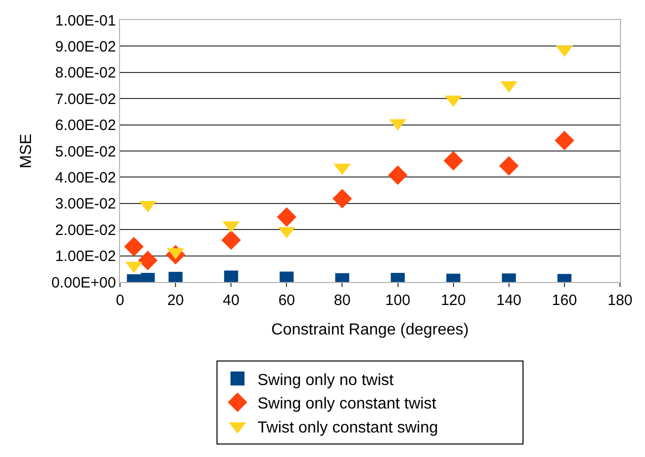 This screenshot has height=457, width=645. Describe the element at coordinates (85, 204) in the screenshot. I see `y-tick-label: 3.00E-02` at that location.